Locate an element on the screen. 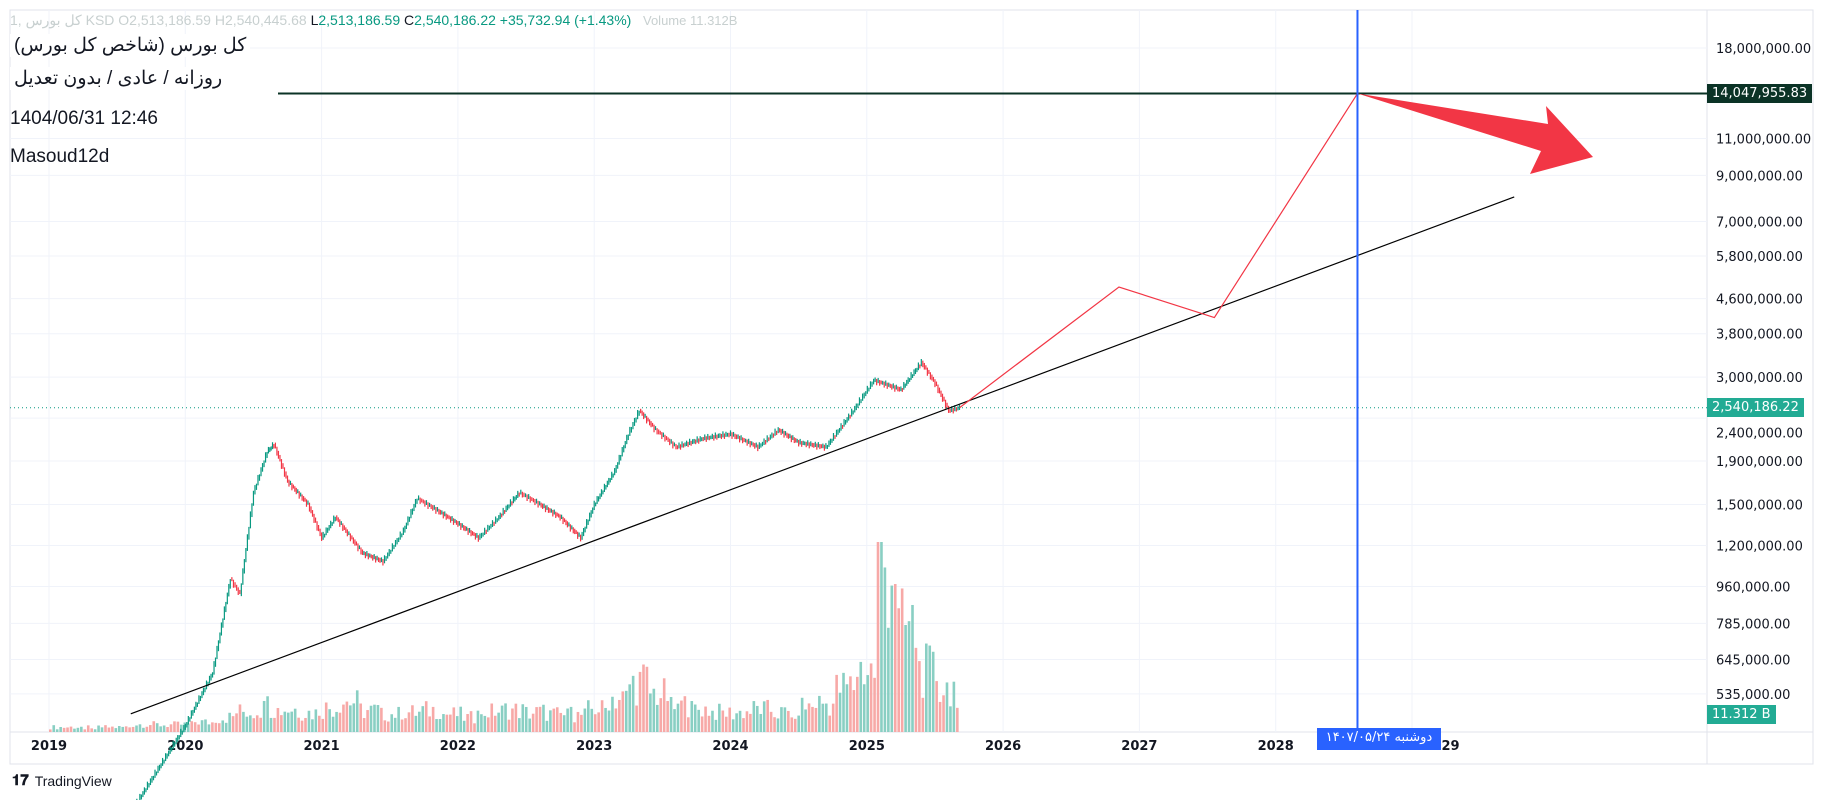 This screenshot has height=800, width=1824. y-tick-label: 3,800,000.00 is located at coordinates (1759, 335).